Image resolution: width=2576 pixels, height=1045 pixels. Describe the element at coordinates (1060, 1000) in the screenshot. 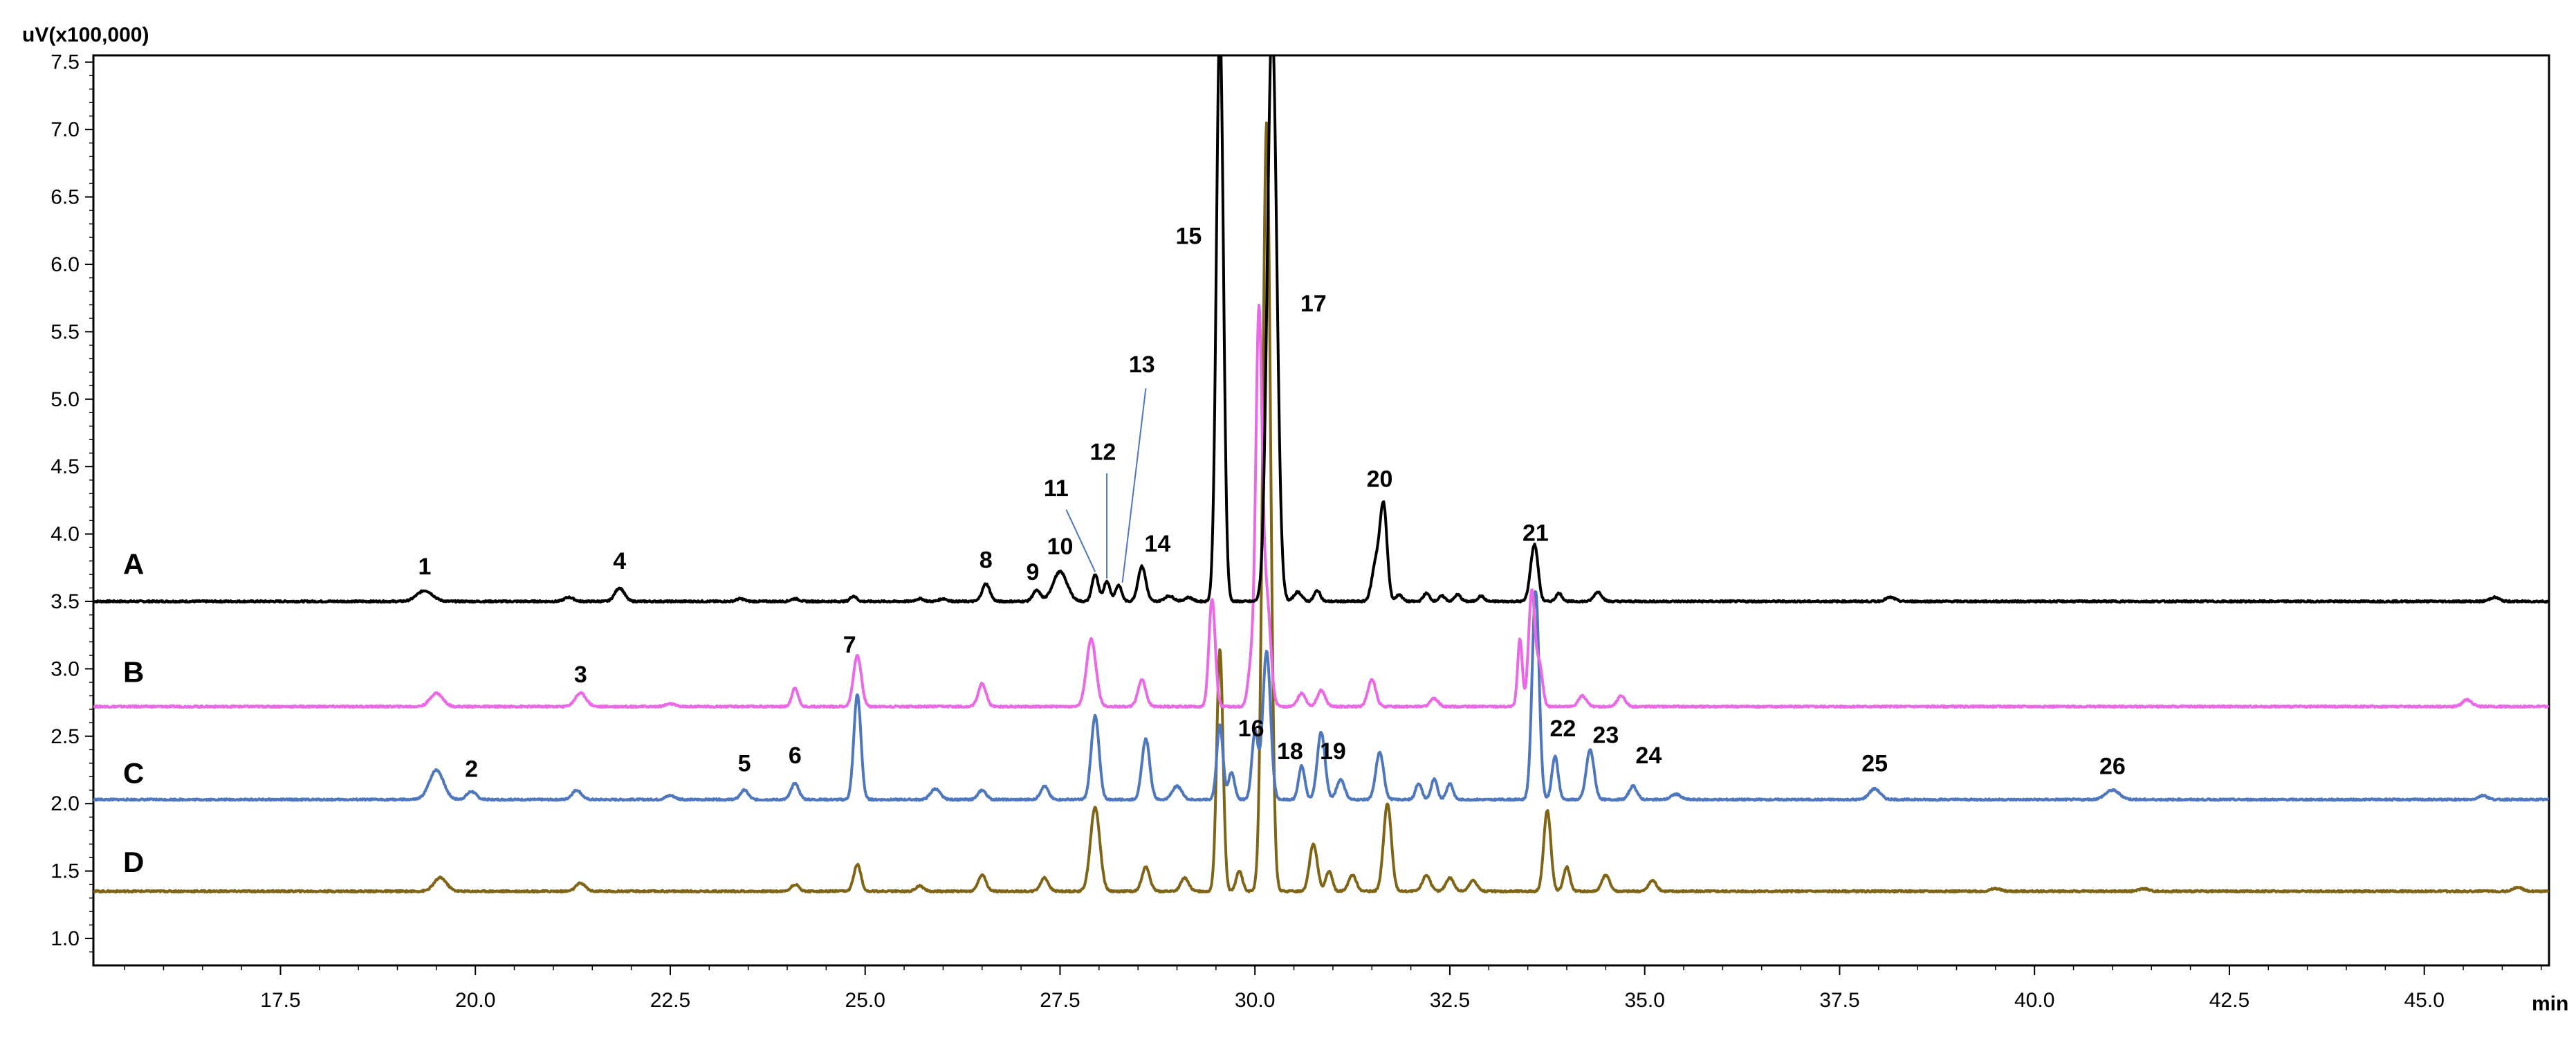

I see `x-tick-label: 27.5` at that location.